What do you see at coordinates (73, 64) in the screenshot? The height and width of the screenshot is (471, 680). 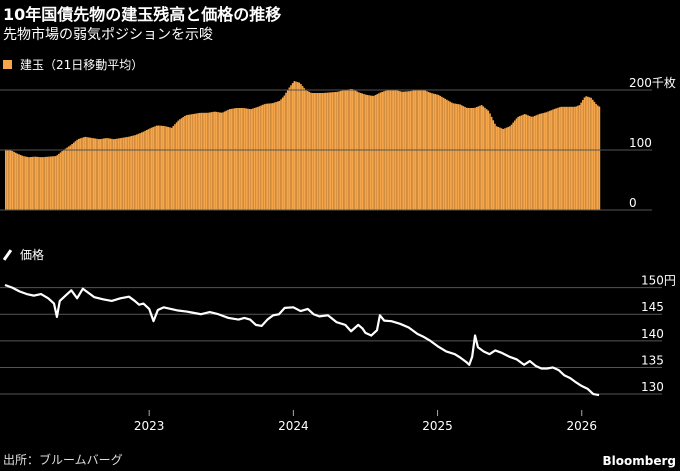 I see `legend-open-interest: 建玉（21日移動平均）` at bounding box center [73, 64].